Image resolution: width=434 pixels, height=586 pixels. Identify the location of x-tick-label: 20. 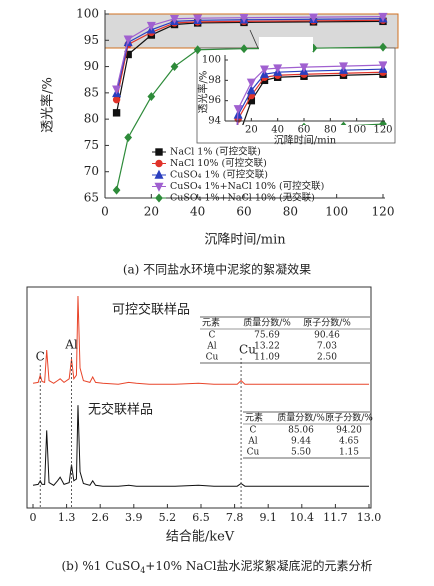
(151, 212).